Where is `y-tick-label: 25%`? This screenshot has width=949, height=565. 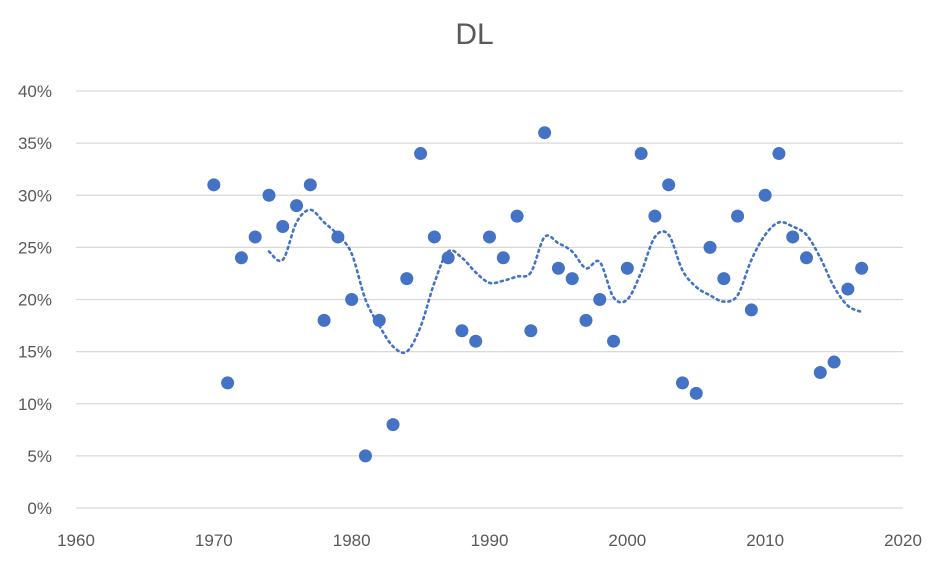 y-tick-label: 25% is located at coordinates (35, 247).